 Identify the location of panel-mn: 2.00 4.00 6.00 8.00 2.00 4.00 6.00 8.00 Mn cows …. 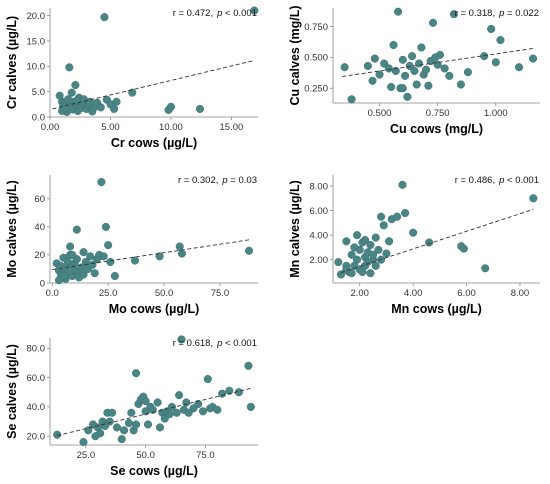
(414, 245).